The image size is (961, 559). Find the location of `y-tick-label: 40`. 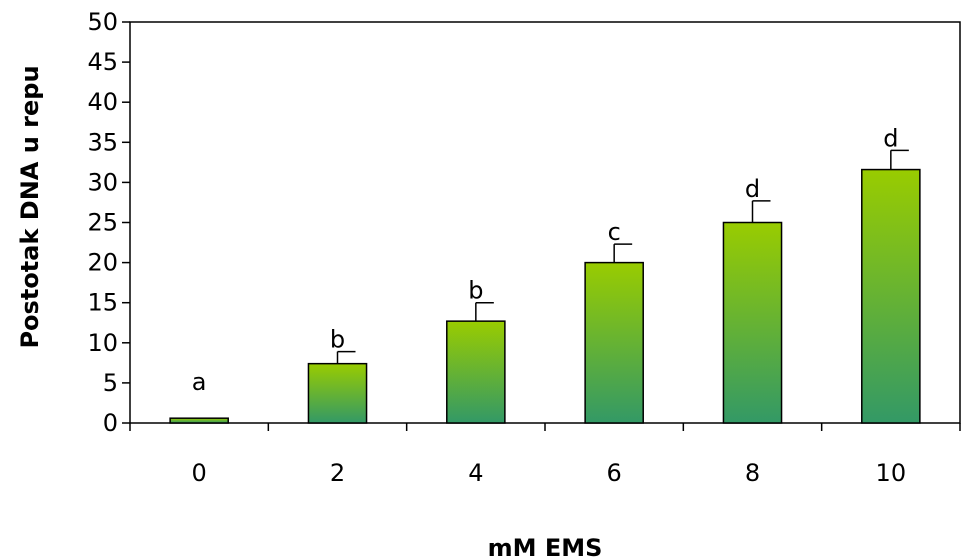

y-tick-label: 40 is located at coordinates (102, 102).